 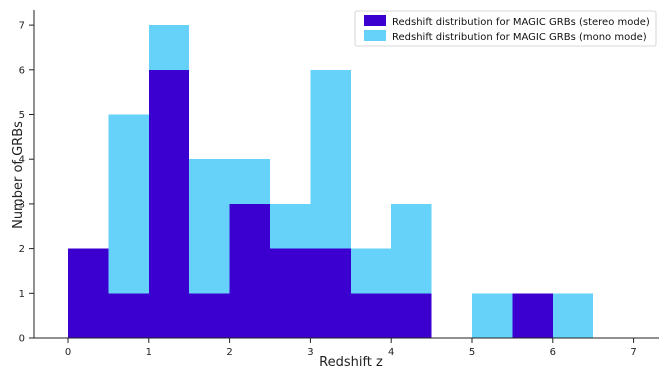 What do you see at coordinates (22, 70) in the screenshot?
I see `y-tick-label-6: 6` at bounding box center [22, 70].